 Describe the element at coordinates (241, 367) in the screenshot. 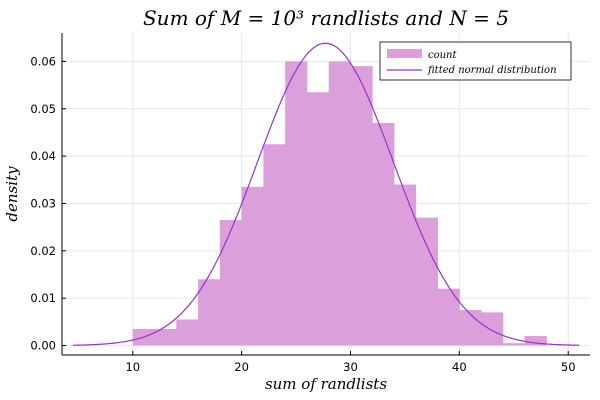

I see `x-tick-label: 20` at that location.